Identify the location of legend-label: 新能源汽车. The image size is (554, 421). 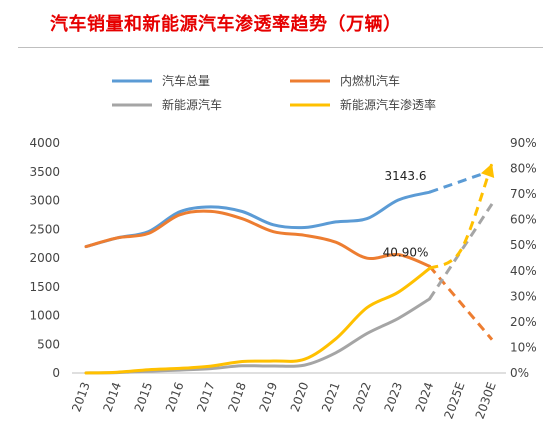
(192, 104).